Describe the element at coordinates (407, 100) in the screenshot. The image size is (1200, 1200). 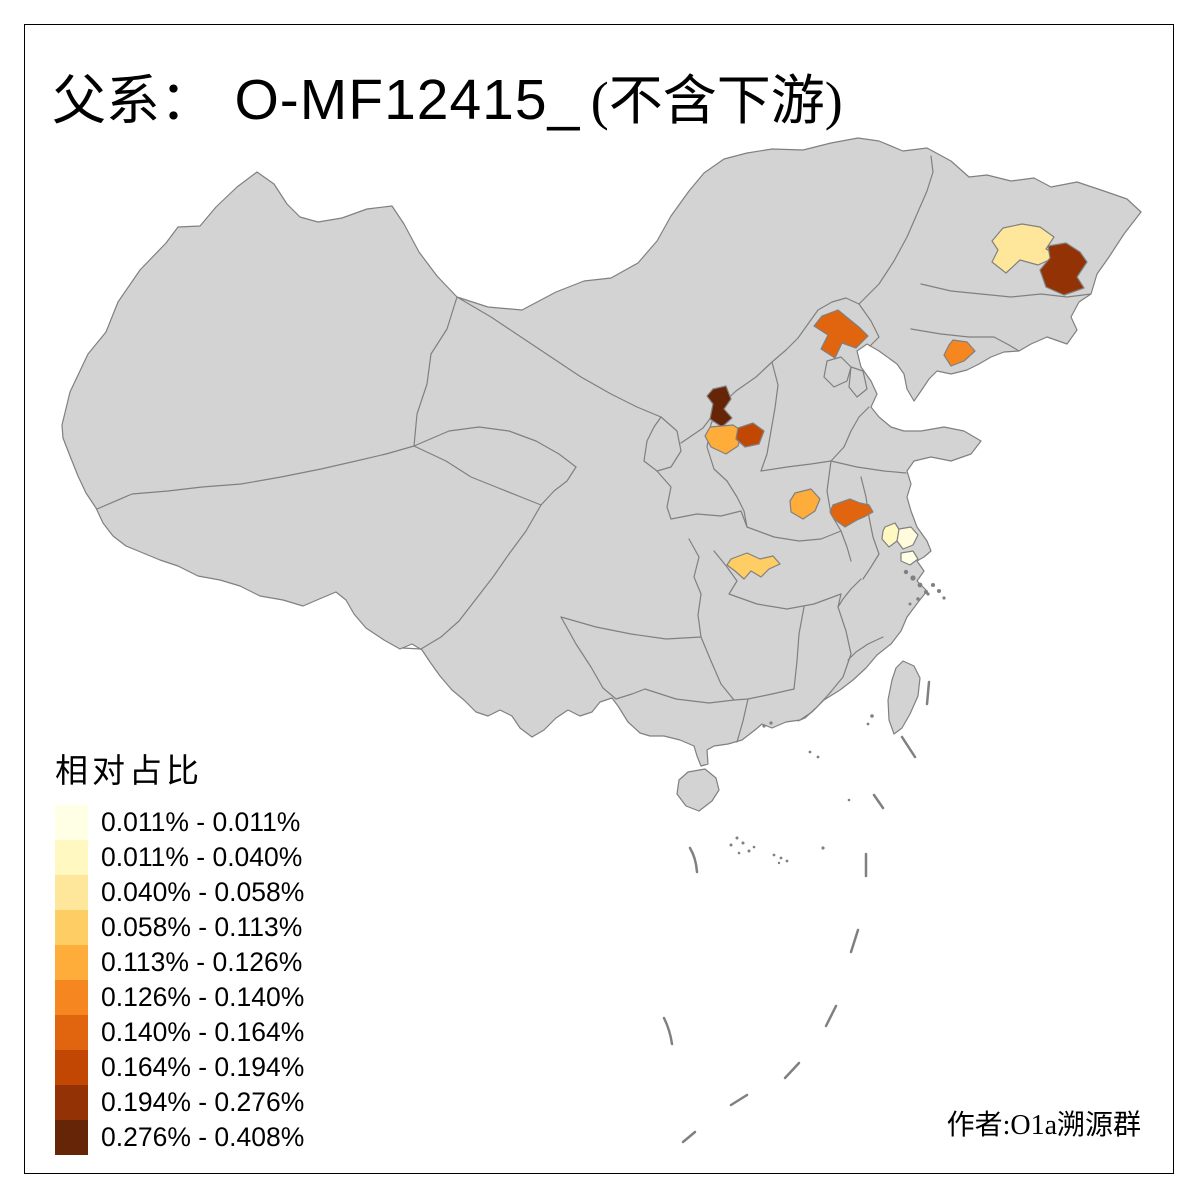
I see `title-haplogroup-code: O-MF12415_` at that location.